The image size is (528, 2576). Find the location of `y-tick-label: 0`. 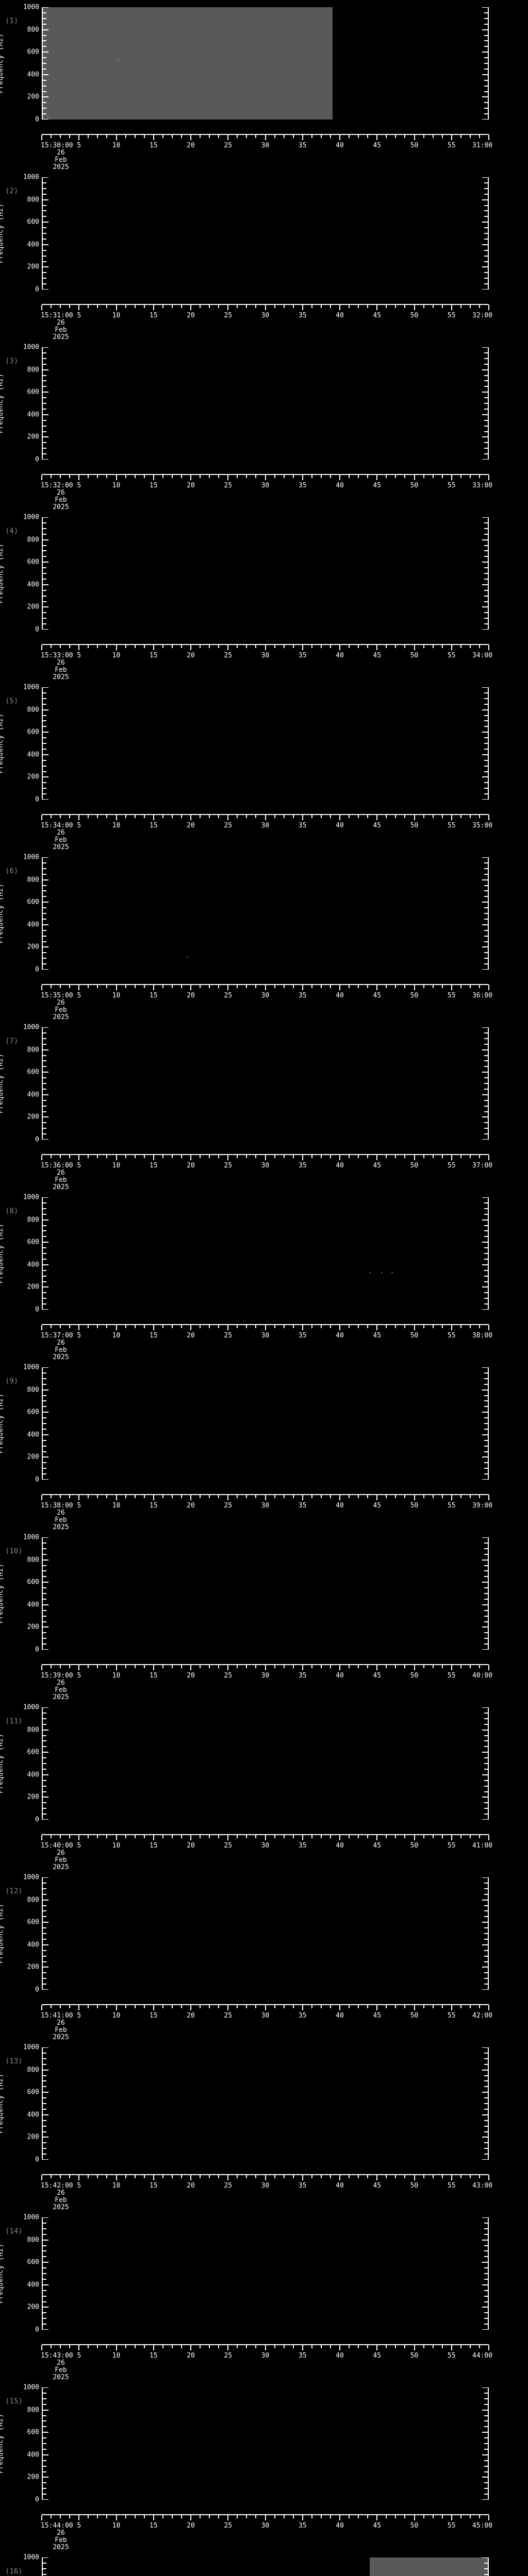

y-tick-label: 0 is located at coordinates (37, 1480).